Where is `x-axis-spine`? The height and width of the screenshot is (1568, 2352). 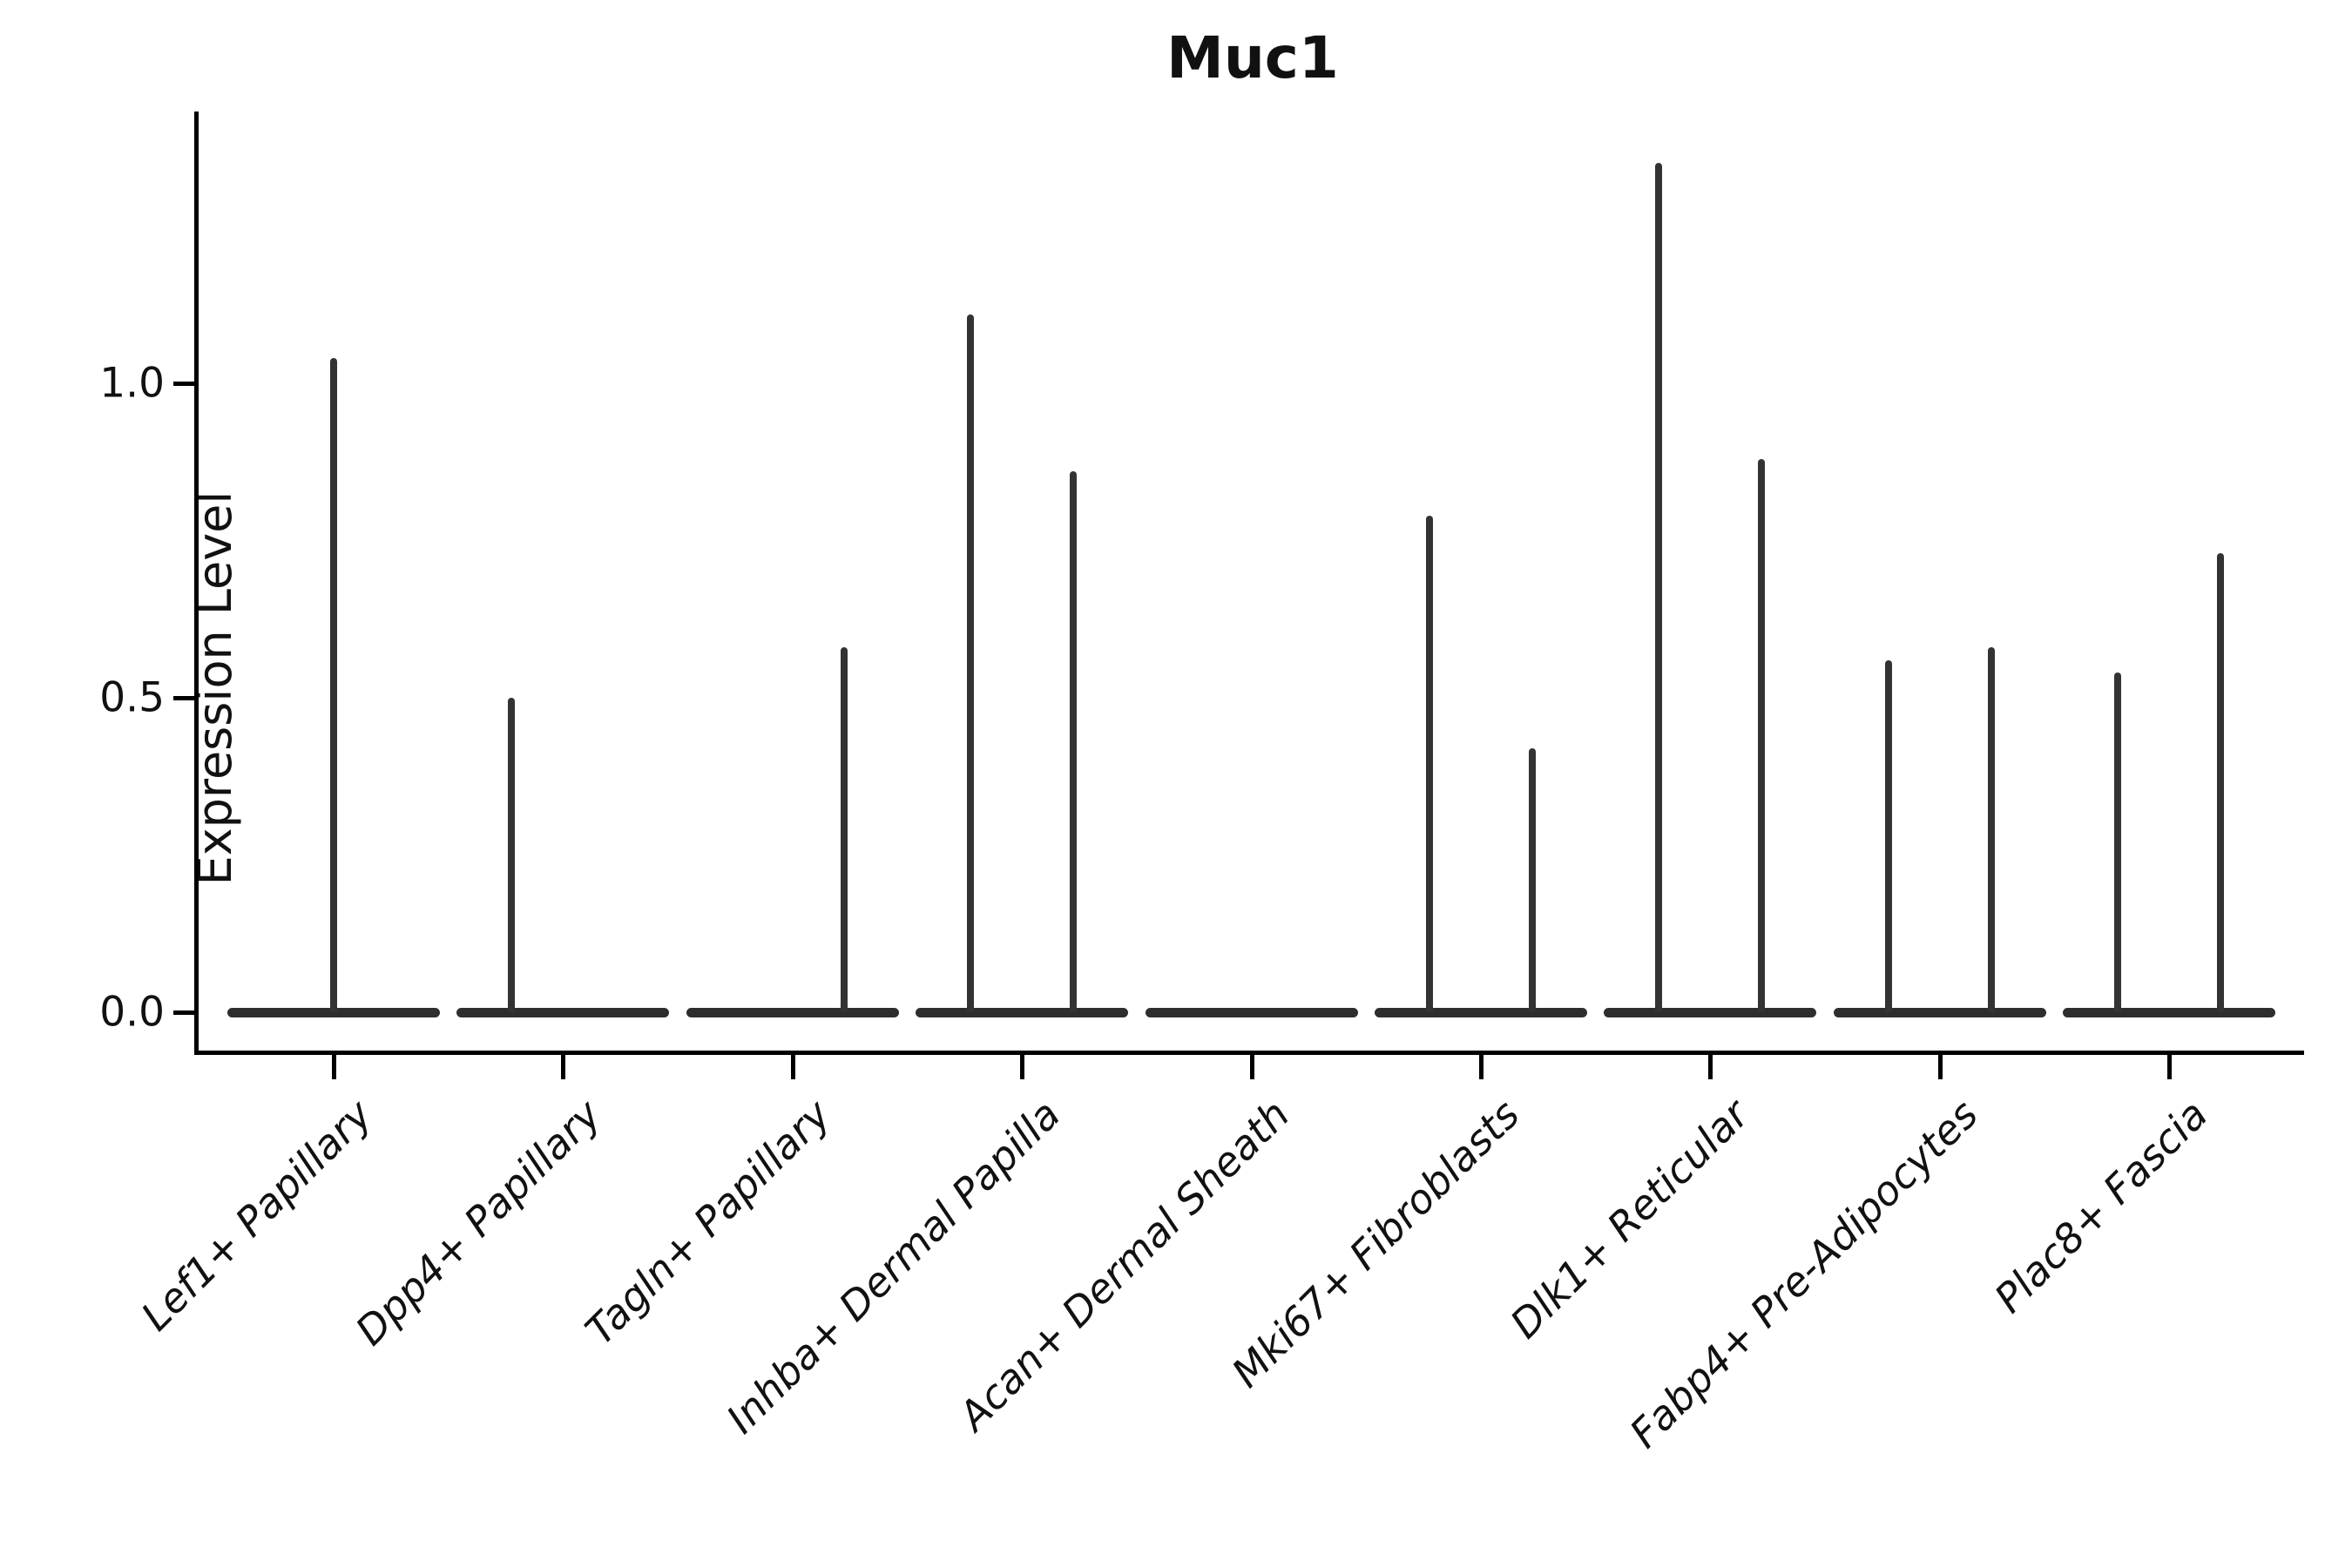
x-axis-spine is located at coordinates (1249, 1053).